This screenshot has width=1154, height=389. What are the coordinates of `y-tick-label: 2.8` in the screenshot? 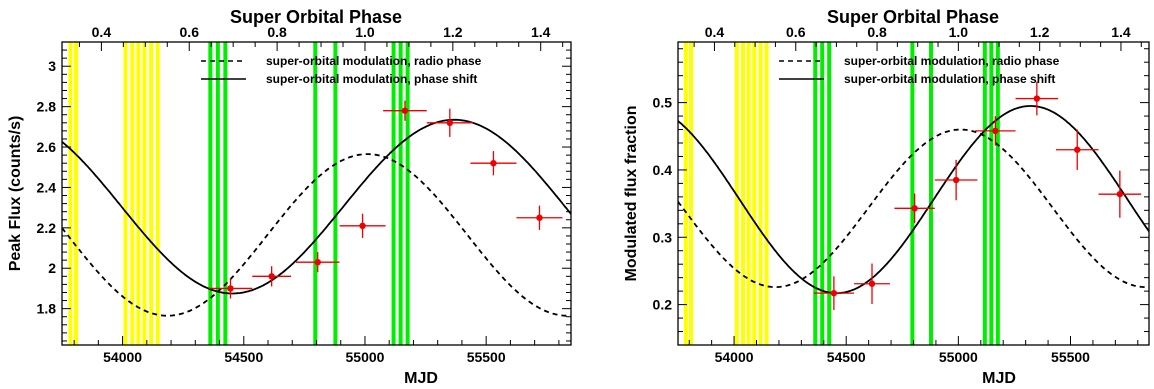 It's located at (47, 107).